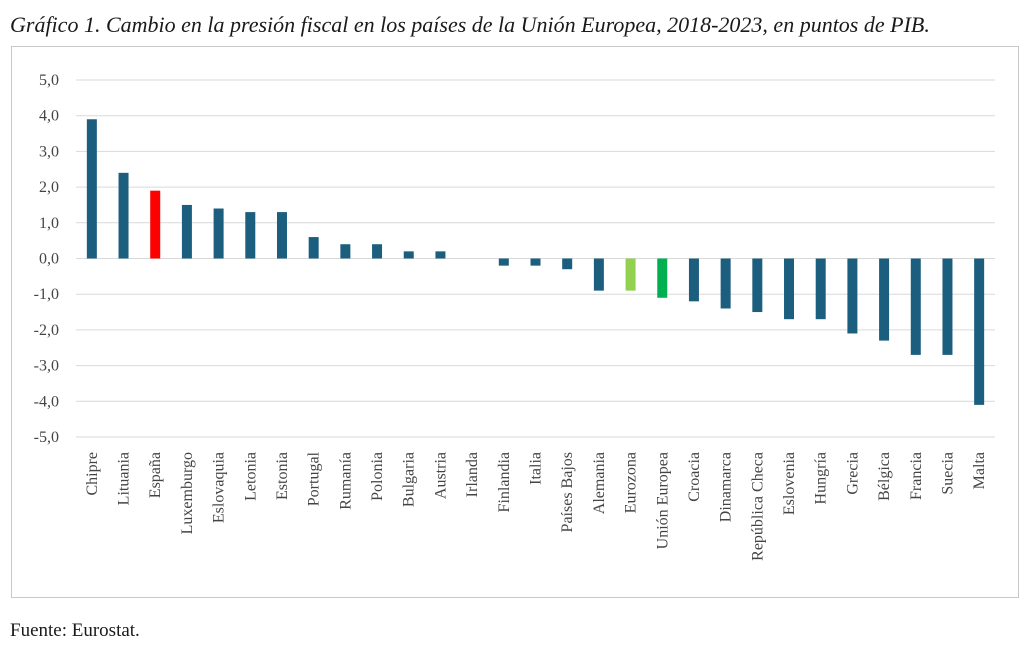 This screenshot has height=648, width=1031. What do you see at coordinates (725, 283) in the screenshot?
I see `bar-dinamarca` at bounding box center [725, 283].